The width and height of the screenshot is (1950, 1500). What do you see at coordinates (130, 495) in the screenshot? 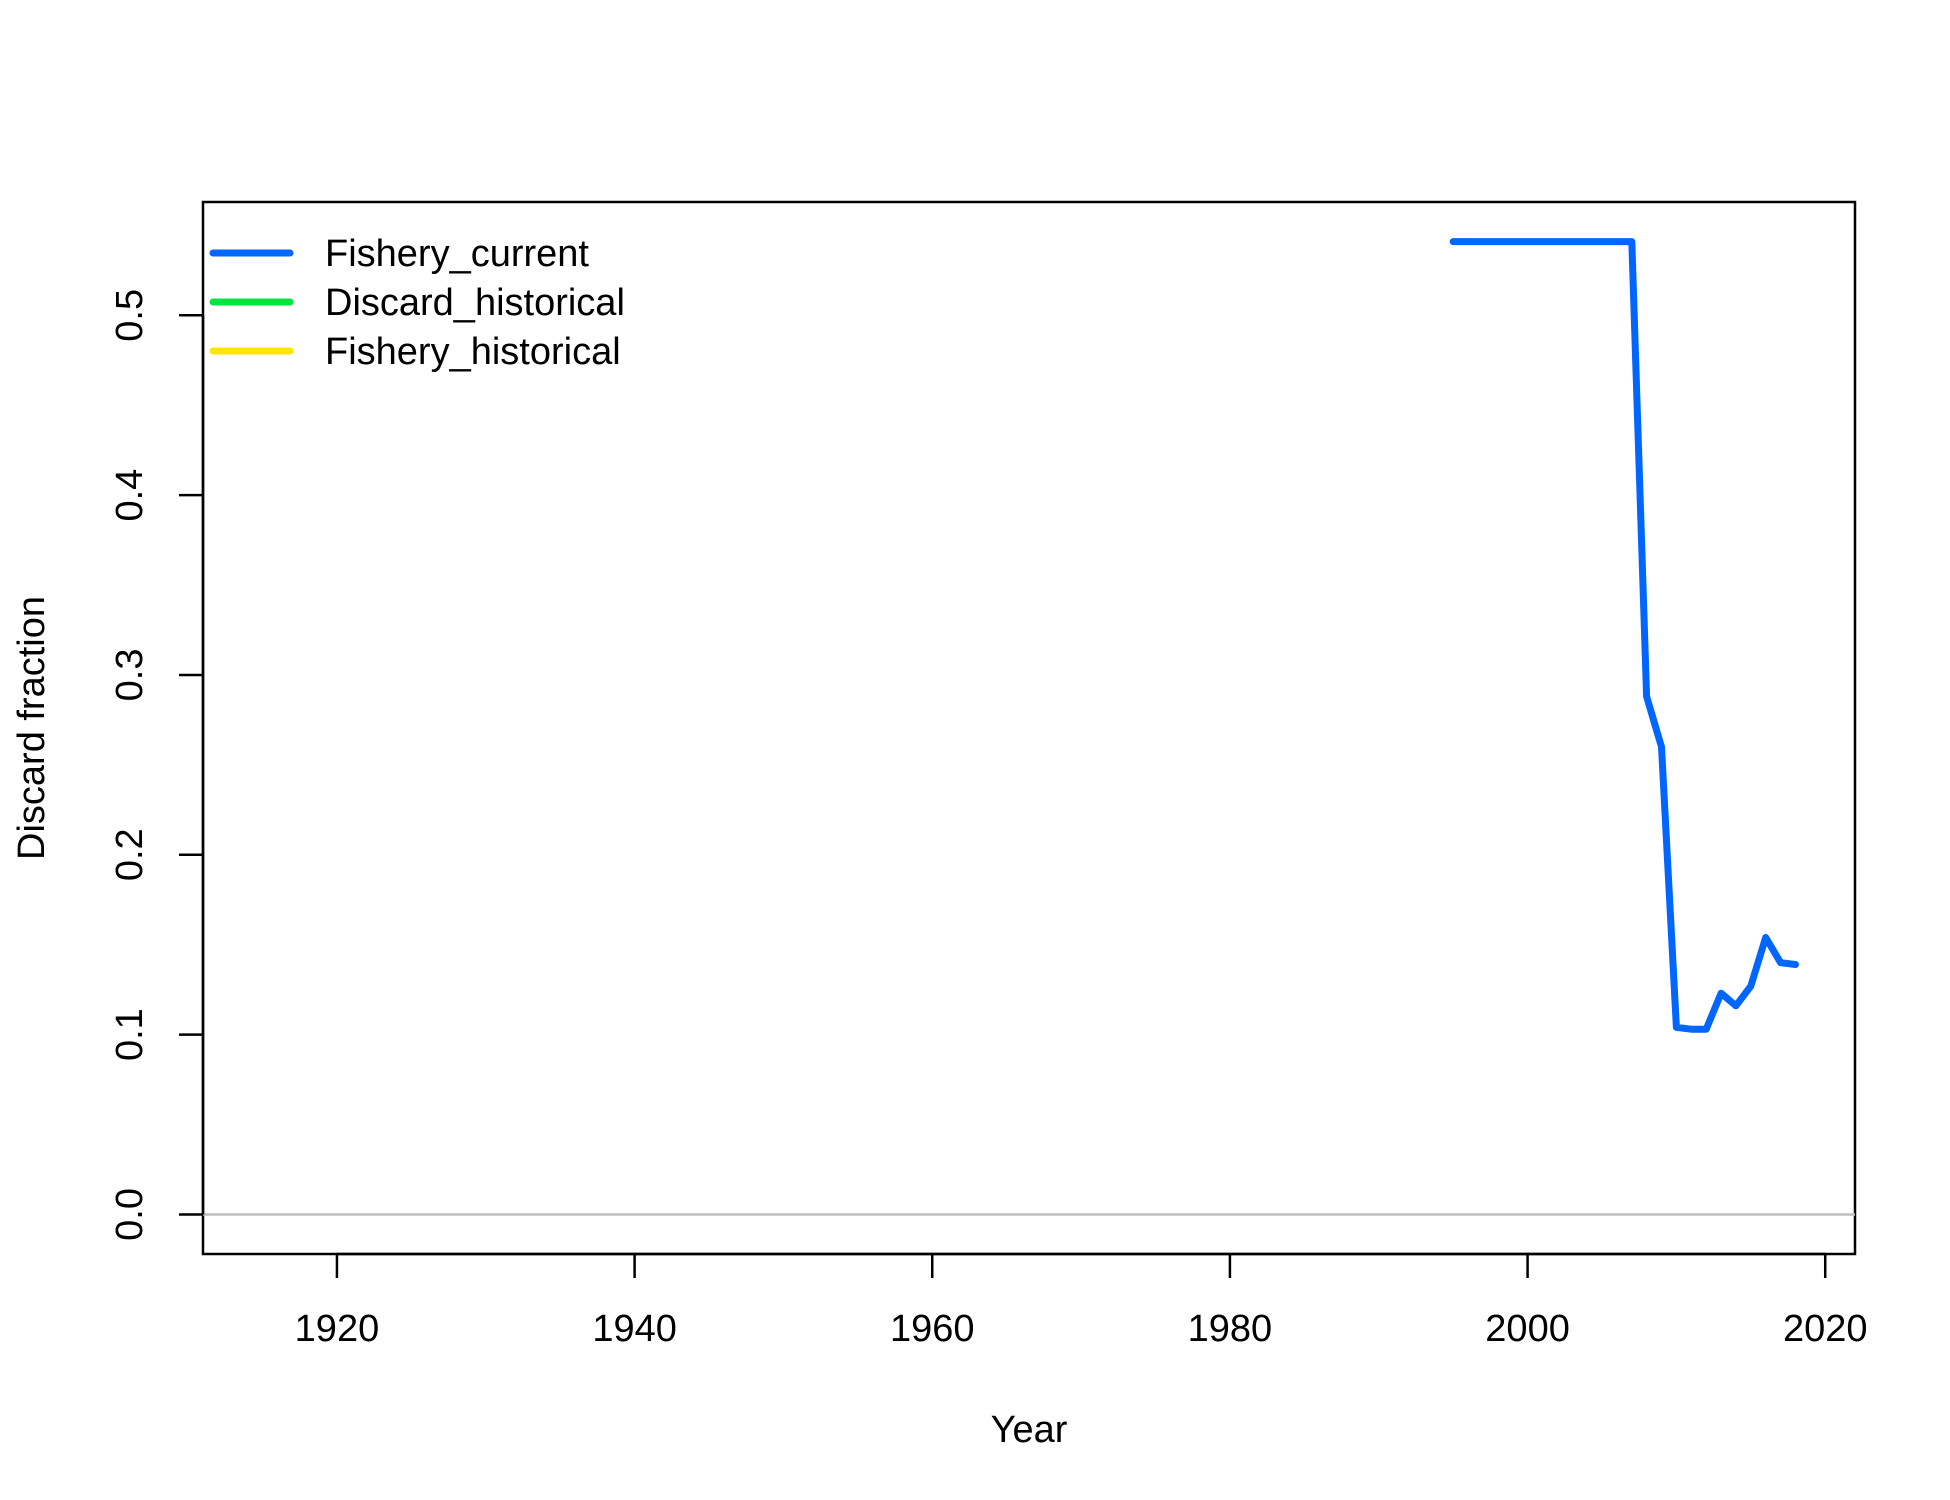
I see `y-tick-label: 0.4` at bounding box center [130, 495].